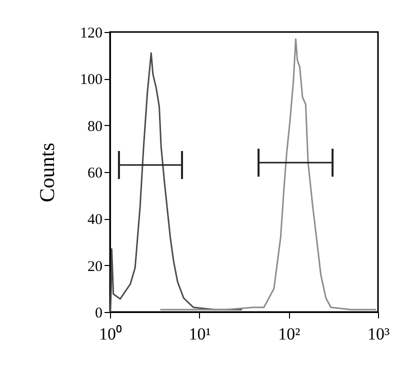  I want to click on x-tick-label: 10², so click(289, 334).